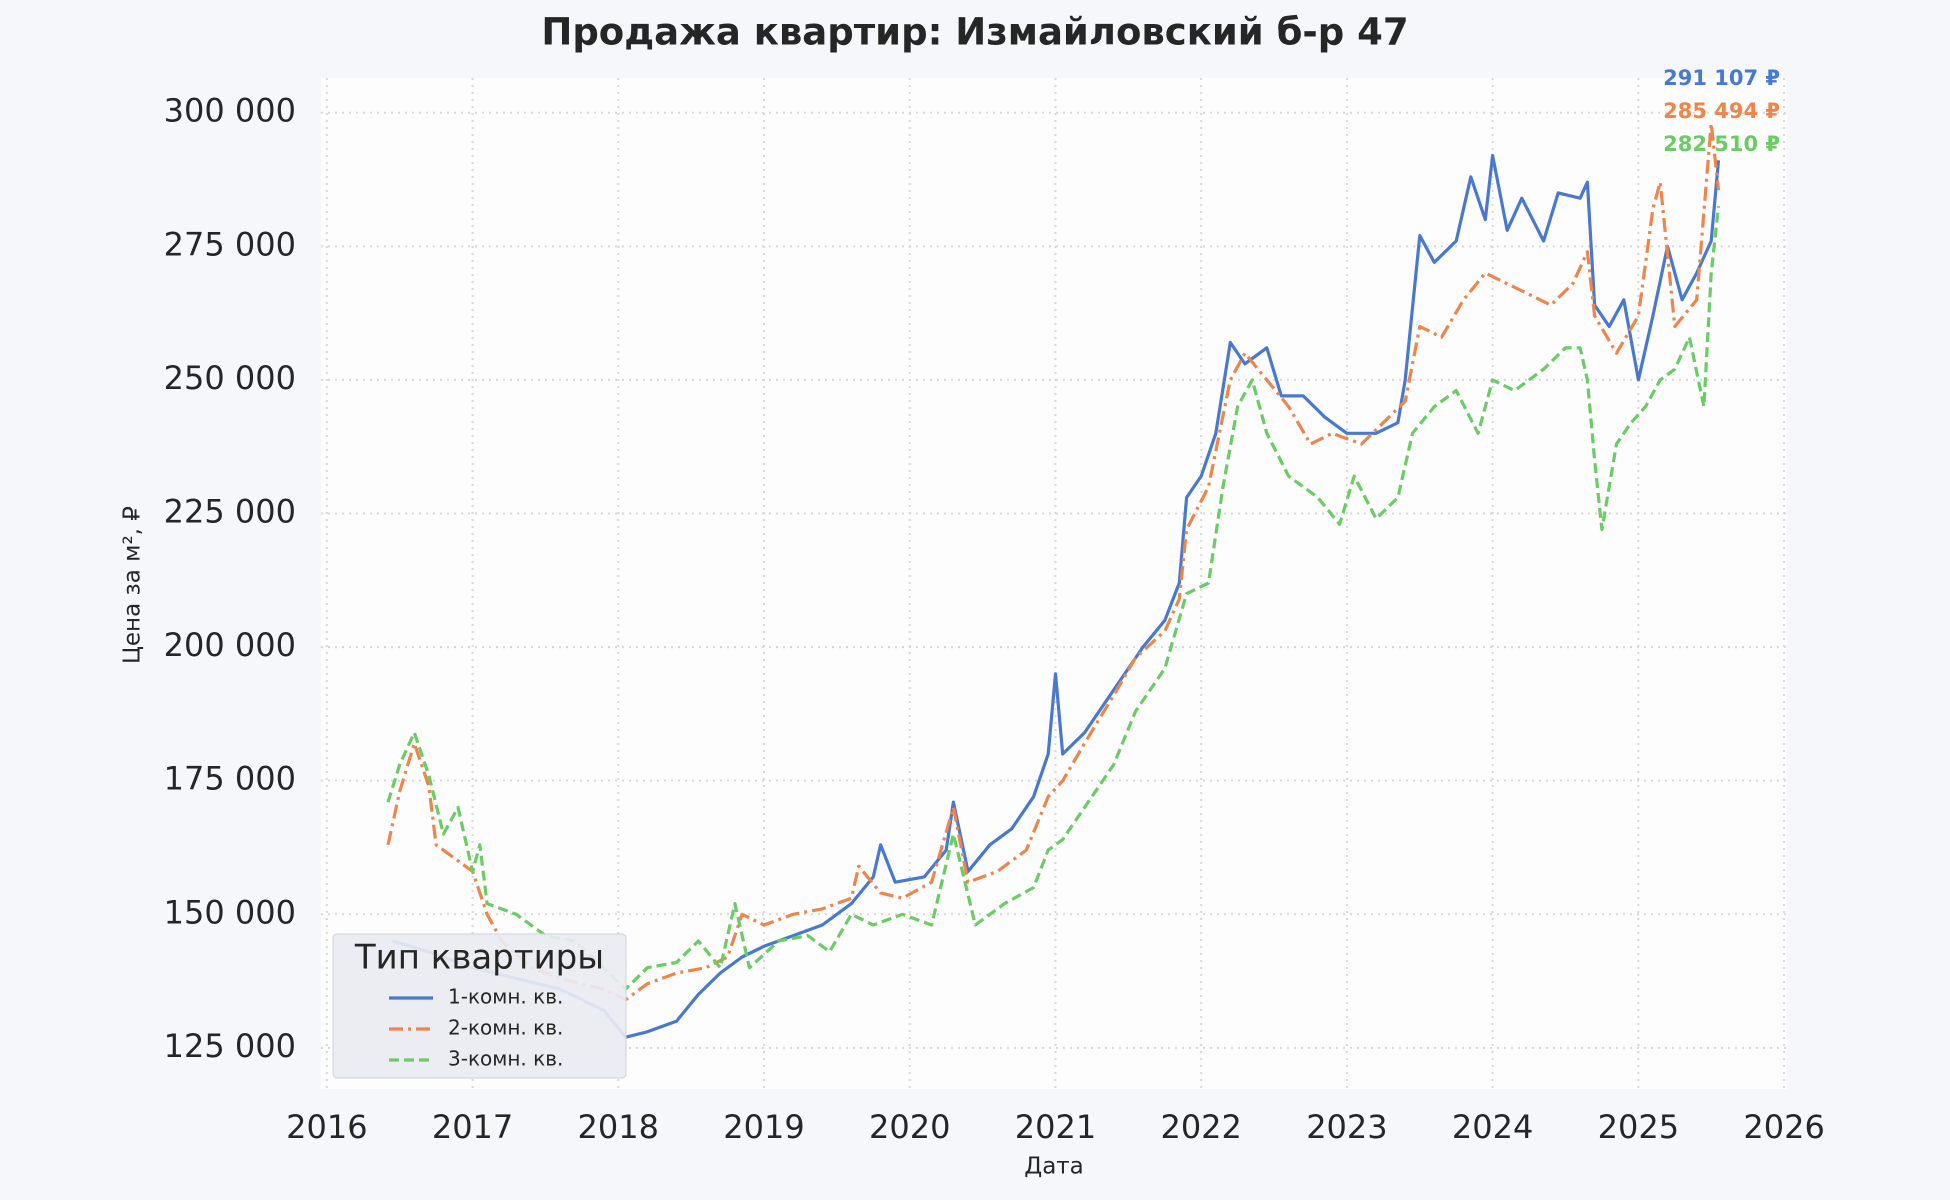 This screenshot has height=1200, width=1950. What do you see at coordinates (479, 958) in the screenshot?
I see `legend-title: Тип квартиры` at bounding box center [479, 958].